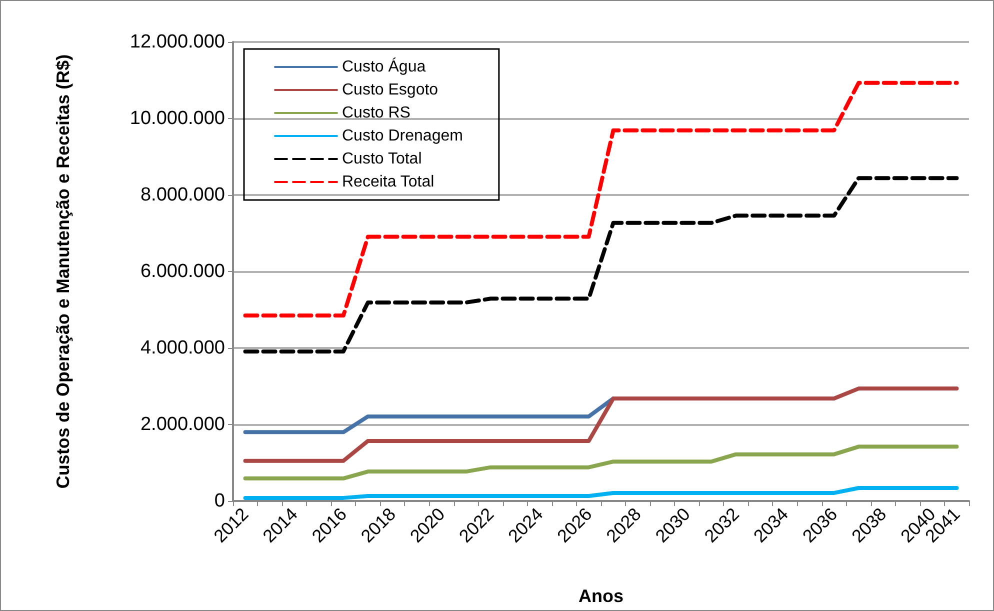 This screenshot has height=611, width=994. What do you see at coordinates (601, 596) in the screenshot?
I see `x-axis-title: Anos` at bounding box center [601, 596].